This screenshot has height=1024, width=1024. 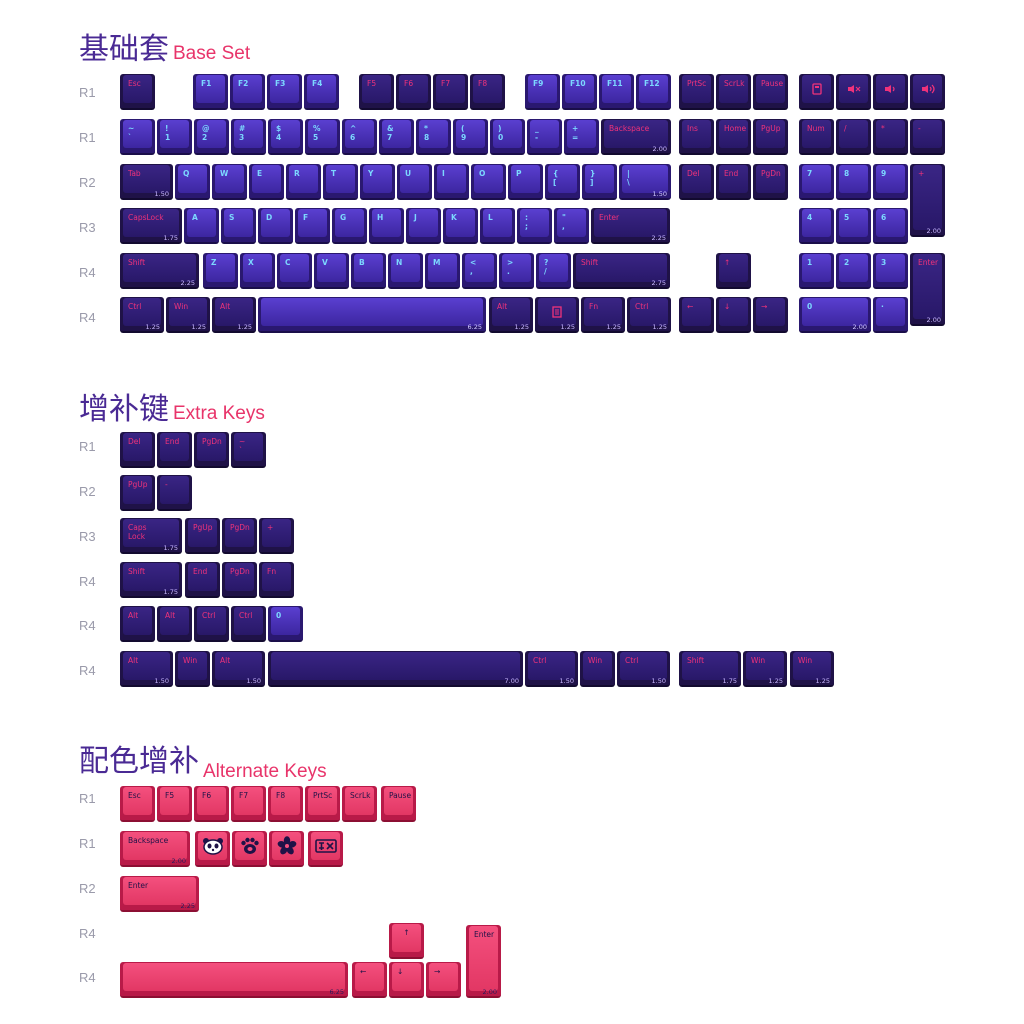 What do you see at coordinates (542, 92) in the screenshot?
I see `keycap-f9: F9` at bounding box center [542, 92].